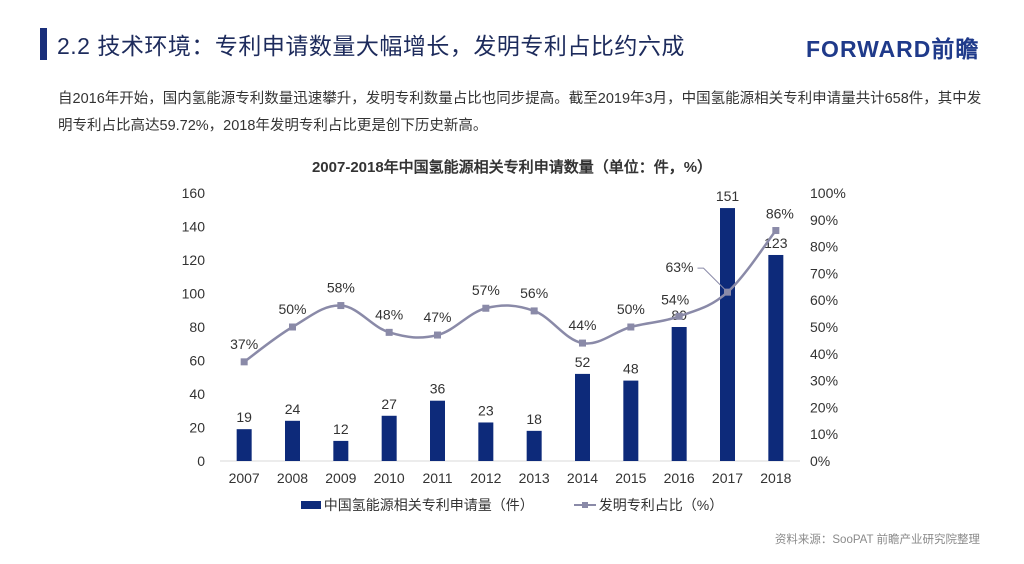  What do you see at coordinates (582, 478) in the screenshot?
I see `x-tick-label: 2014` at bounding box center [582, 478].